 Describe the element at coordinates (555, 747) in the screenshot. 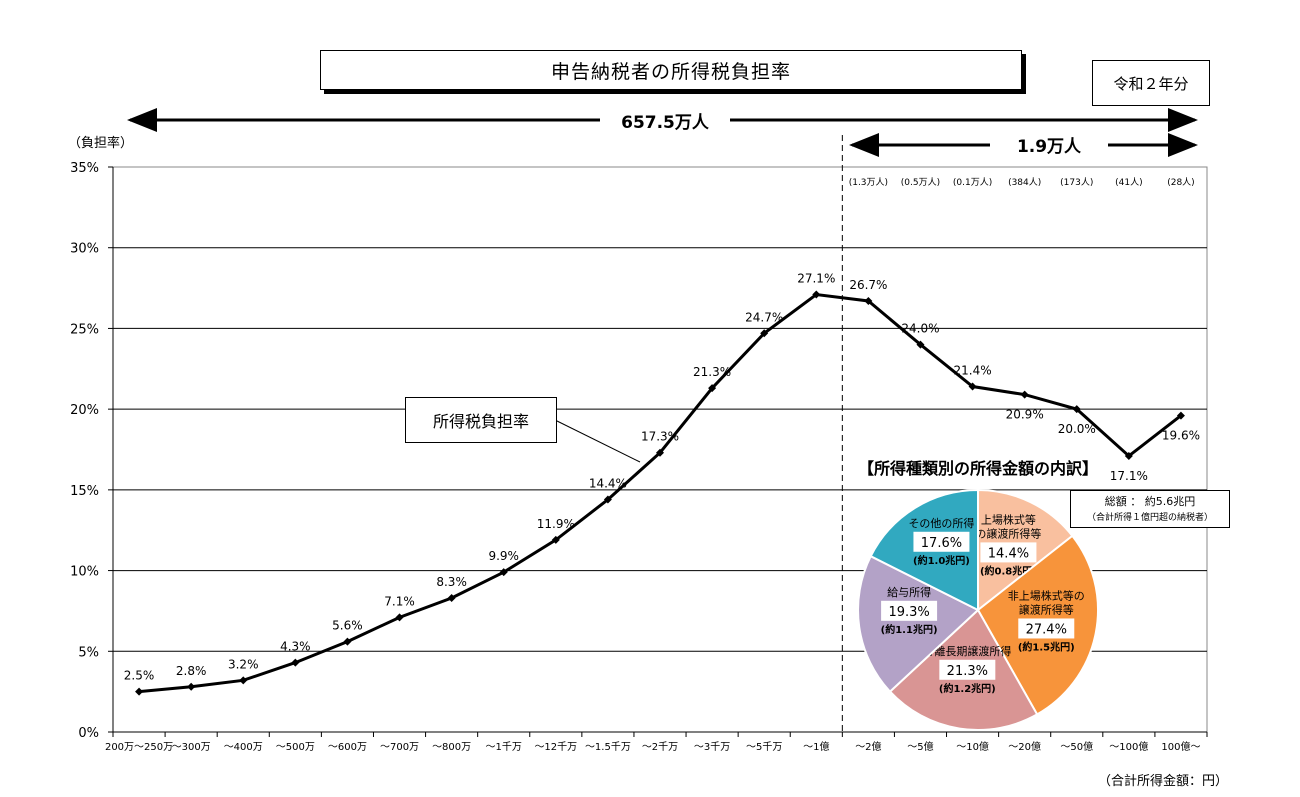

I see `x-tick-label: ～12千万` at that location.